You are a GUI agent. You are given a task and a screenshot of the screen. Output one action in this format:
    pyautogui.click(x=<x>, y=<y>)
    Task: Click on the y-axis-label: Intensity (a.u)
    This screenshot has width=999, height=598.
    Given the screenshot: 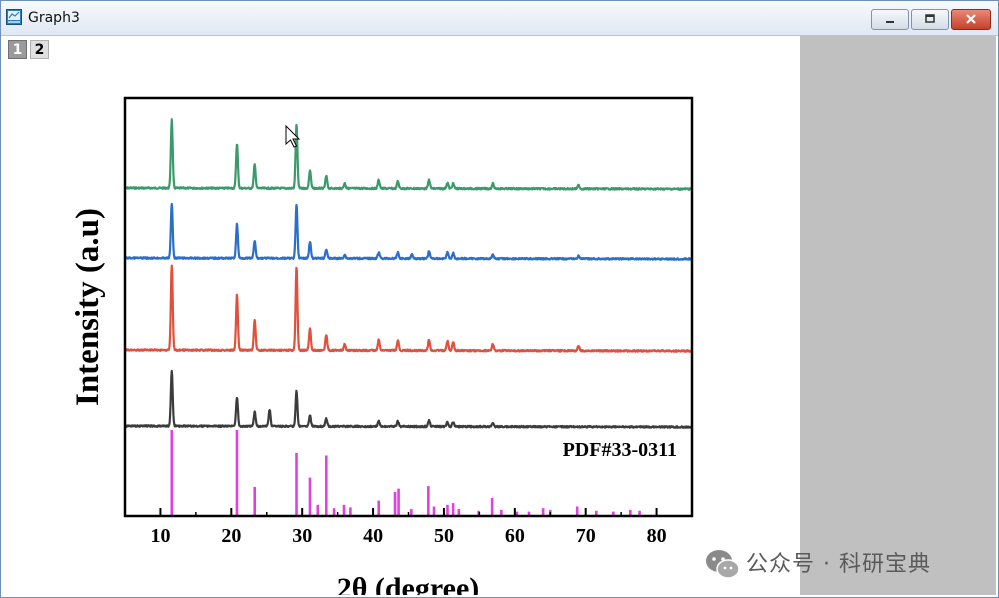 What is the action you would take?
    pyautogui.click(x=88, y=307)
    